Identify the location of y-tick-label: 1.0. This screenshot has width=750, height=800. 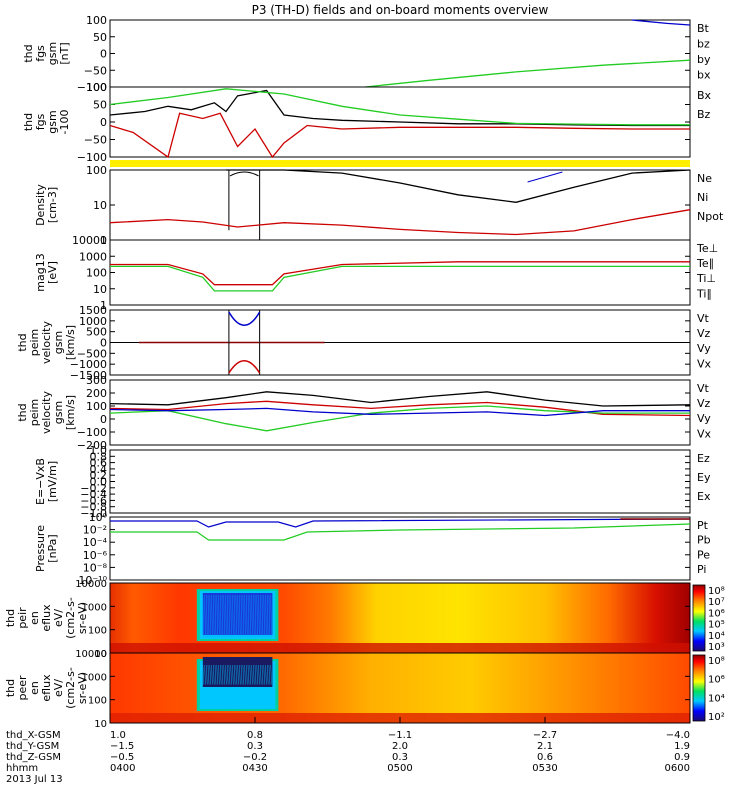
(99, 450).